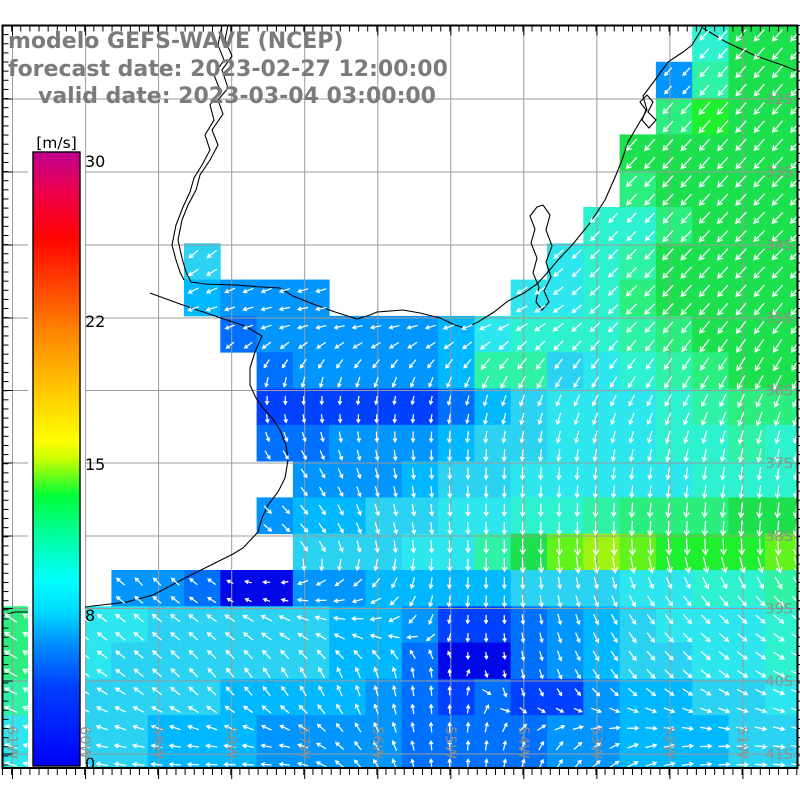 The width and height of the screenshot is (800, 800). Describe the element at coordinates (95, 161) in the screenshot. I see `colorbar-tick-label: 30` at that location.